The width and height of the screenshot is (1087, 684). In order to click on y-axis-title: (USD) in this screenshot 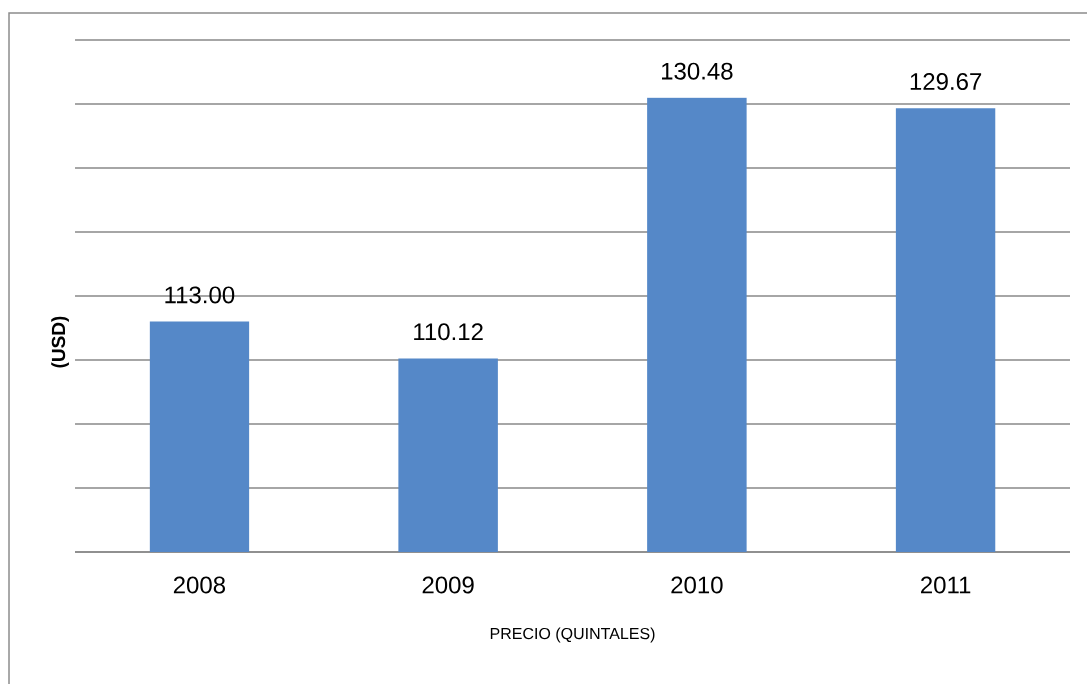, I will do `click(60, 342)`.